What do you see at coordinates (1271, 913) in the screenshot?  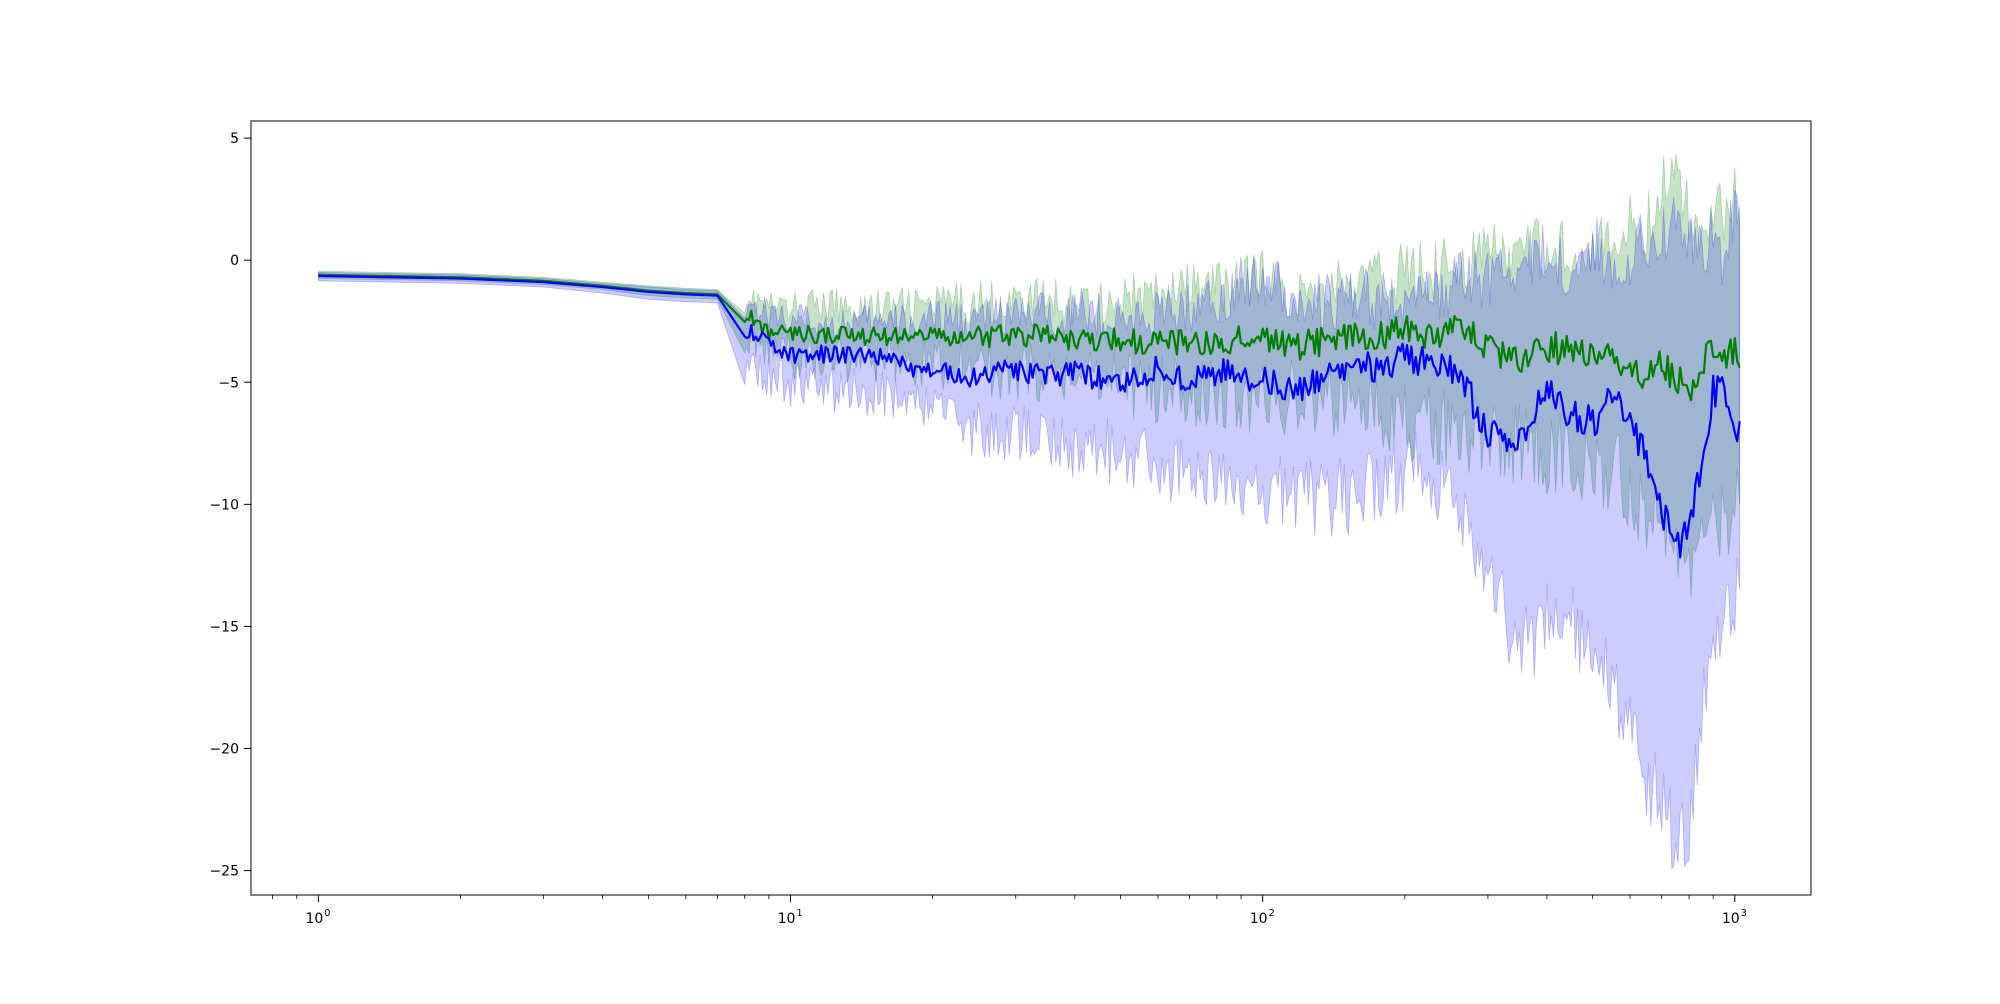 I see `x-tick-label-exponent: 2` at bounding box center [1271, 913].